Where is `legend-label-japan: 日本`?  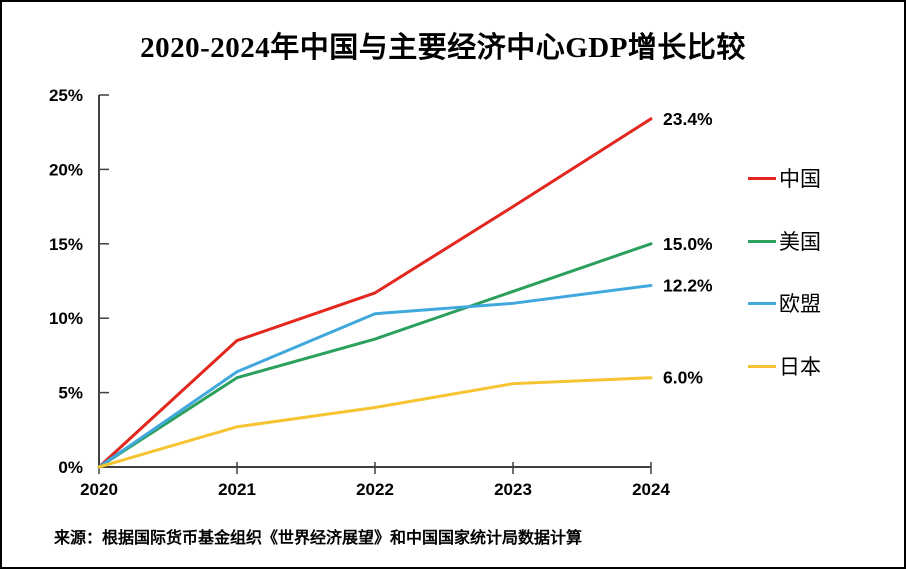 legend-label-japan: 日本 is located at coordinates (800, 367).